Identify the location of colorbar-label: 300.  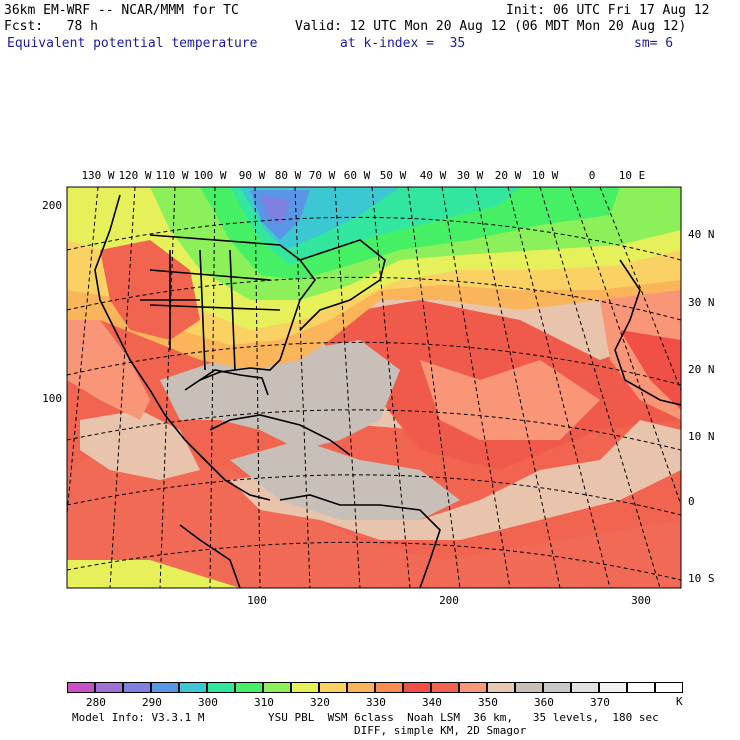
(208, 702).